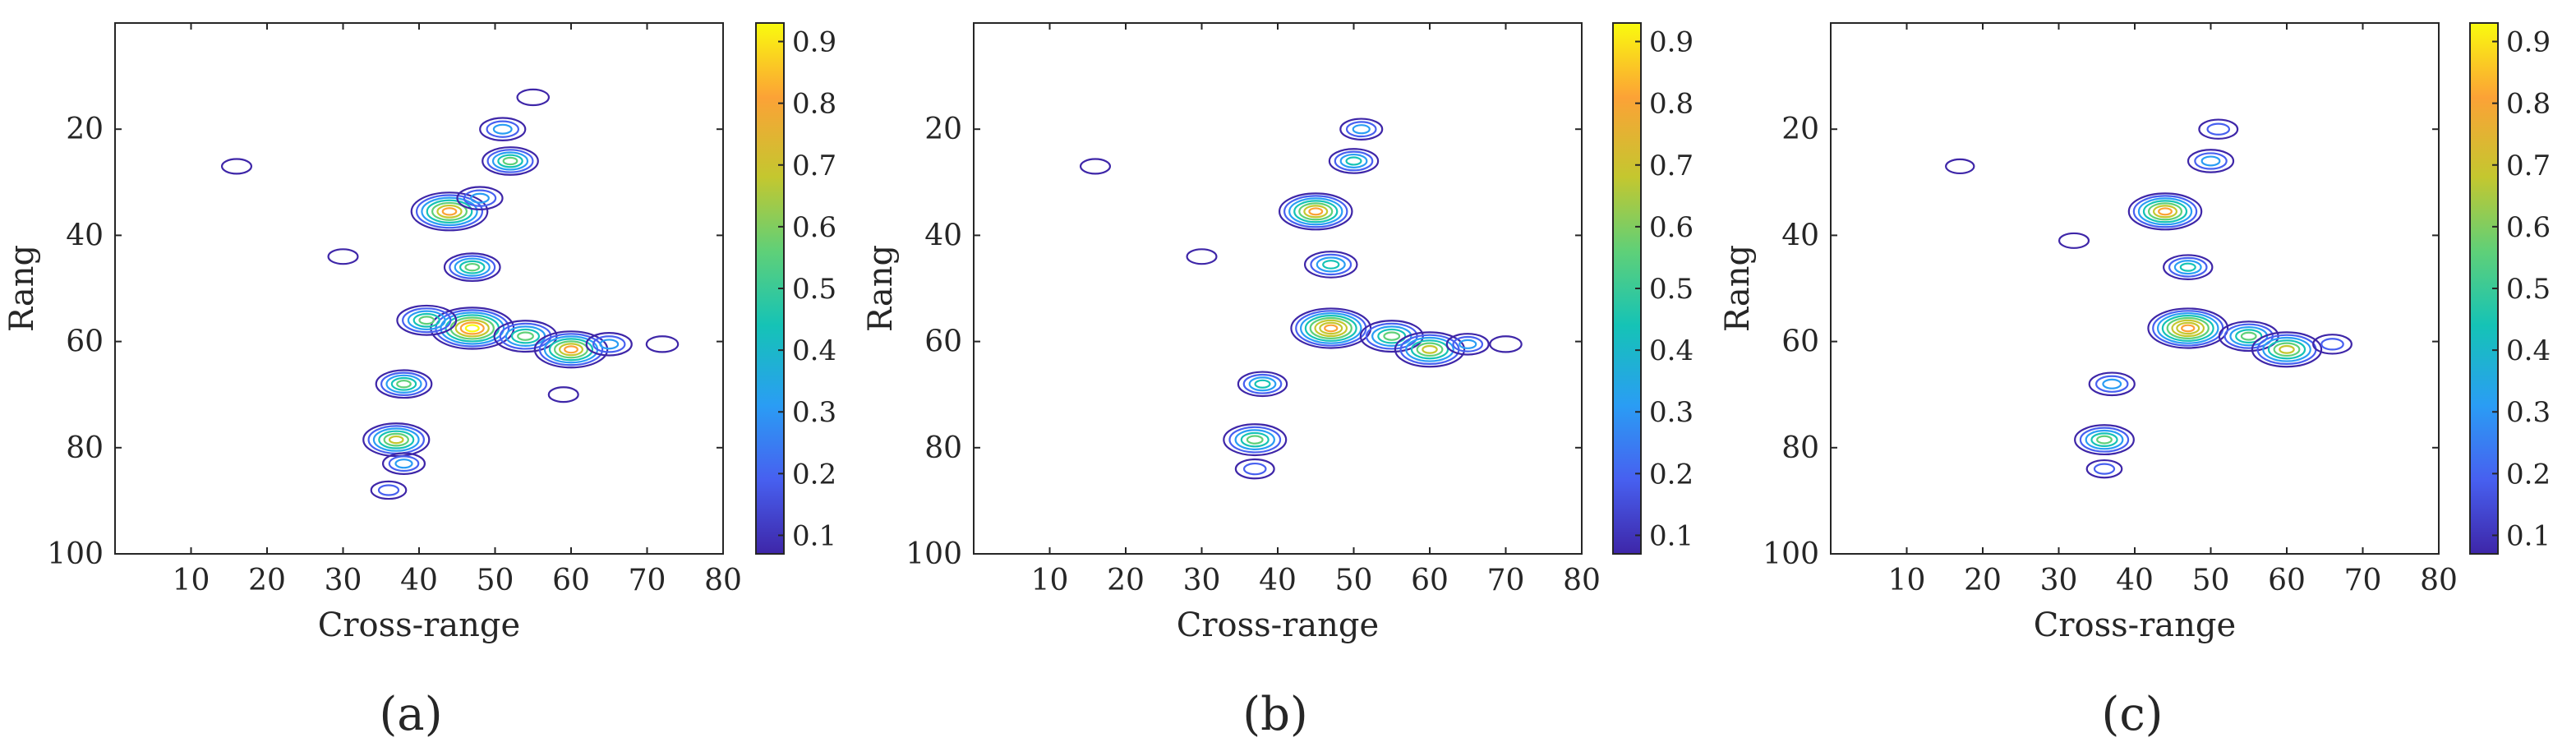 The width and height of the screenshot is (2576, 756). I want to click on panel-label: (b), so click(1275, 715).